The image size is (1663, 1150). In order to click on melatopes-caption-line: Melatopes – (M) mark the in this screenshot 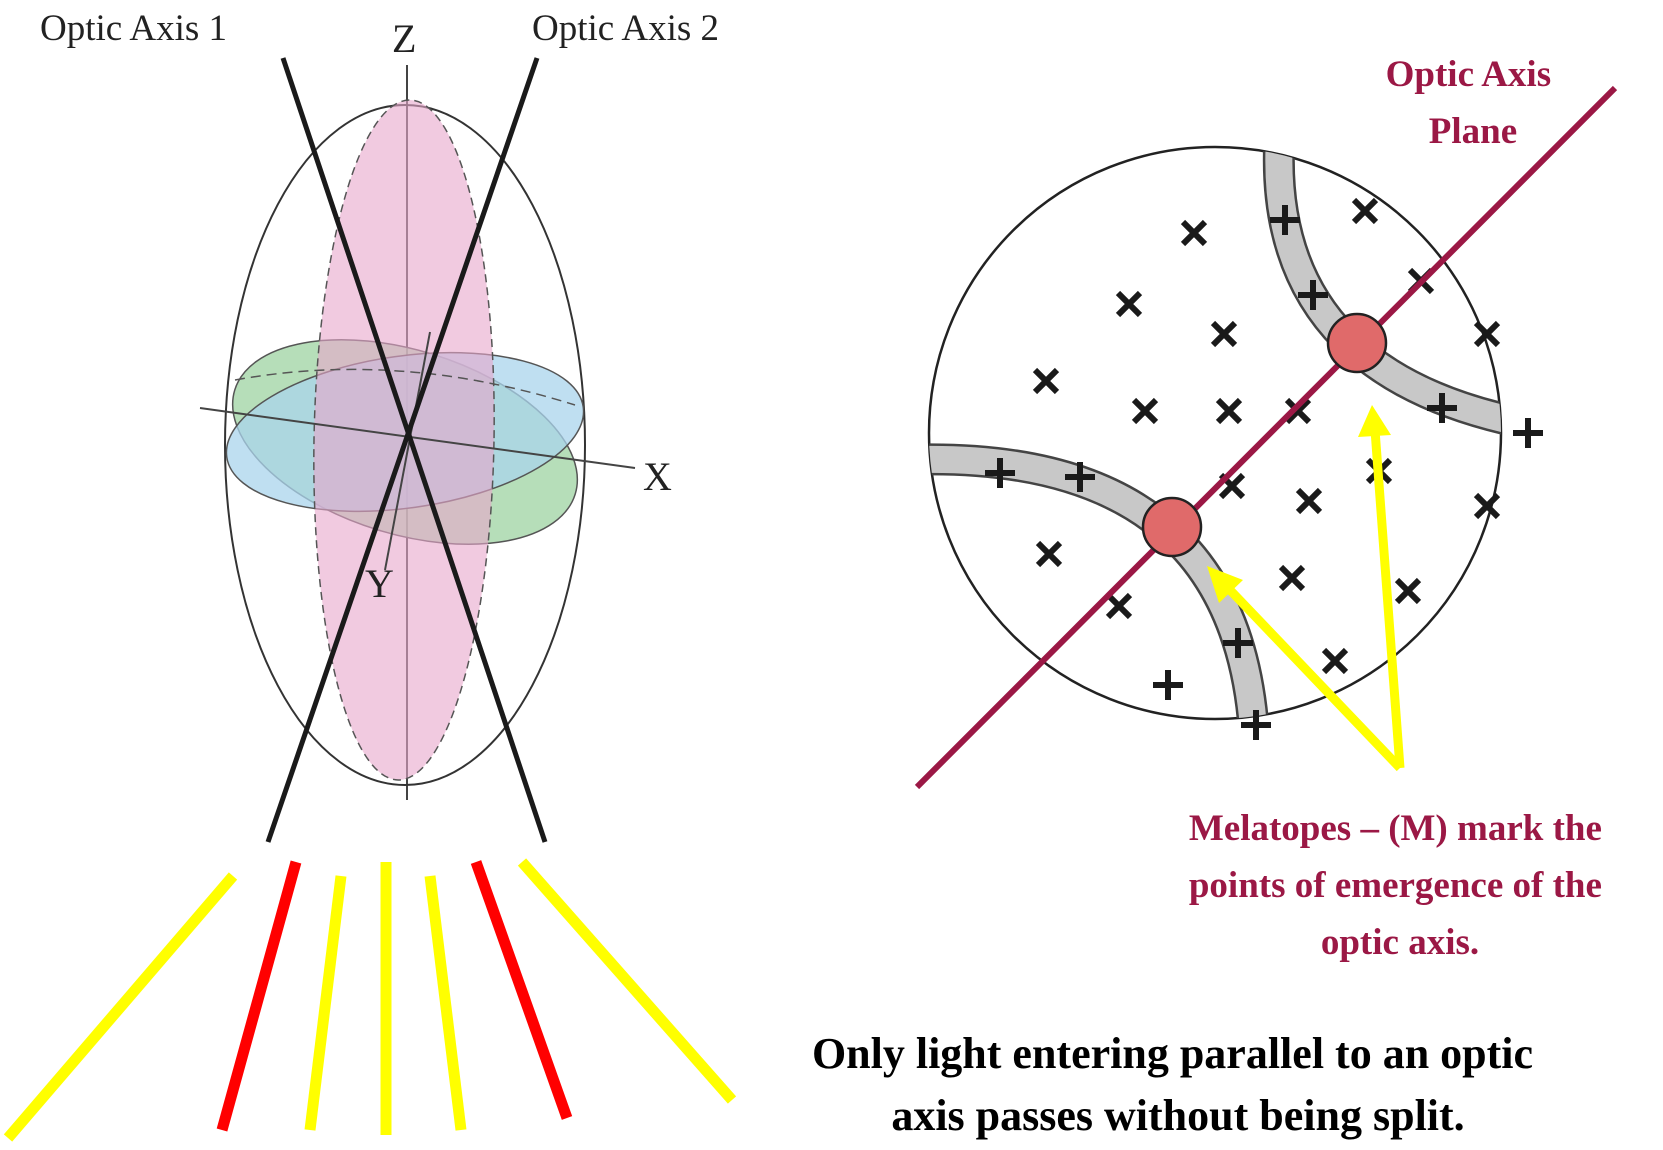, I will do `click(1395, 828)`.